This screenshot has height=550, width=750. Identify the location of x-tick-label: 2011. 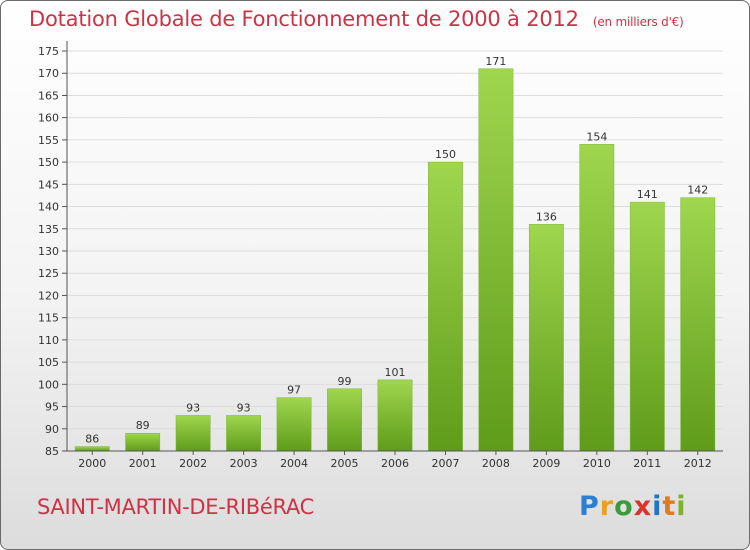
(647, 463).